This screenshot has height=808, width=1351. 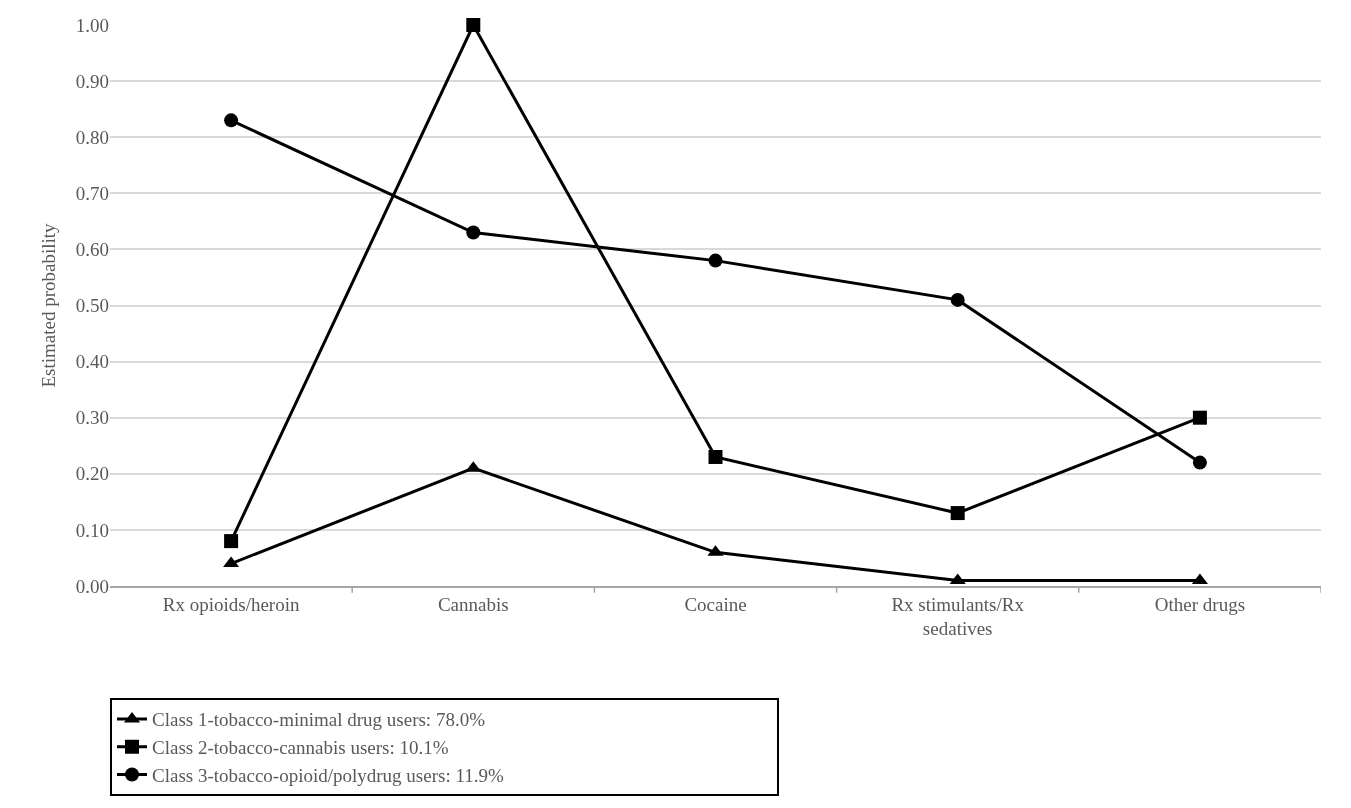 What do you see at coordinates (92, 250) in the screenshot?
I see `y-tick-label: 0.60` at bounding box center [92, 250].